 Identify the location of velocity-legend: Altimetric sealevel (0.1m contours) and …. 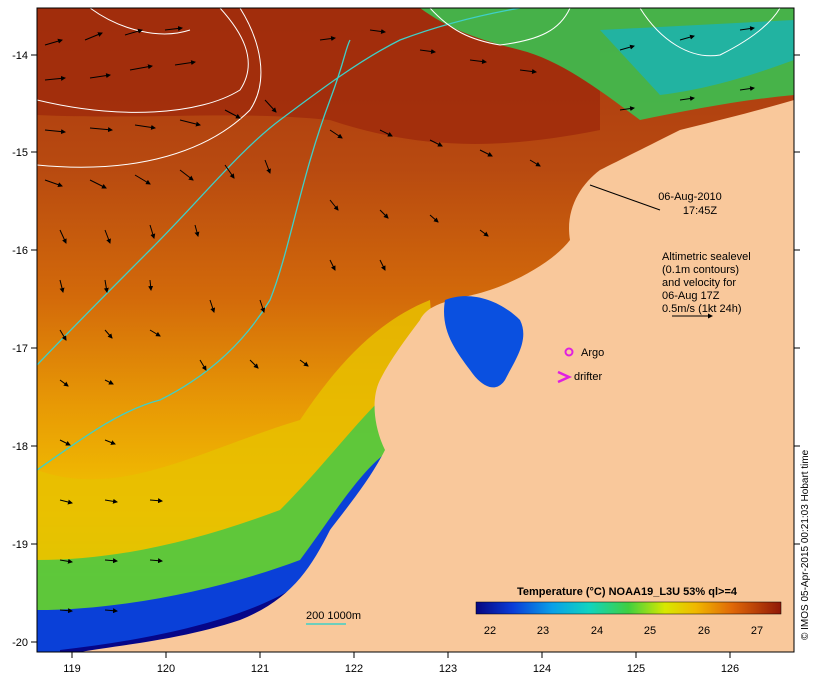
(706, 285).